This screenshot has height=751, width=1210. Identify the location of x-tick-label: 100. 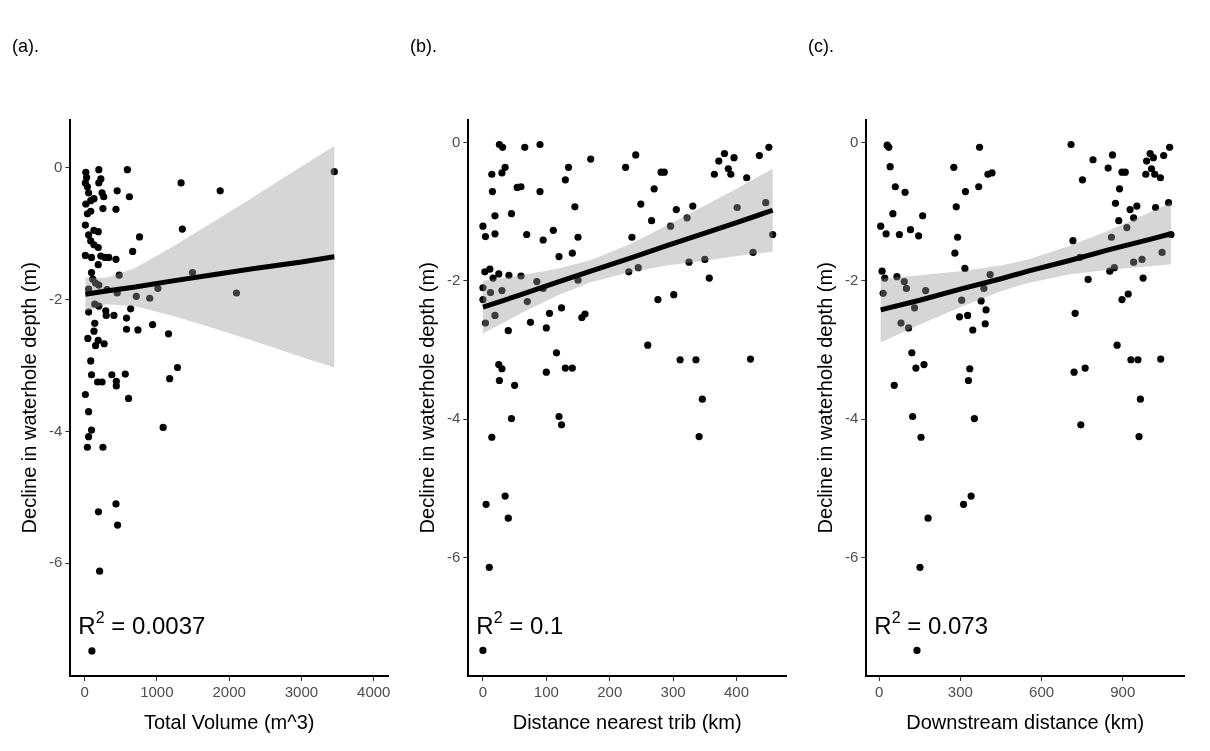
(546, 692).